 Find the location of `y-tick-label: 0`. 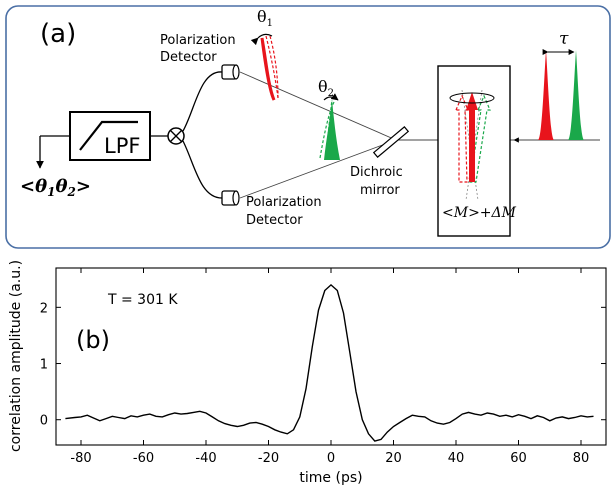

y-tick-label: 0 is located at coordinates (44, 421).